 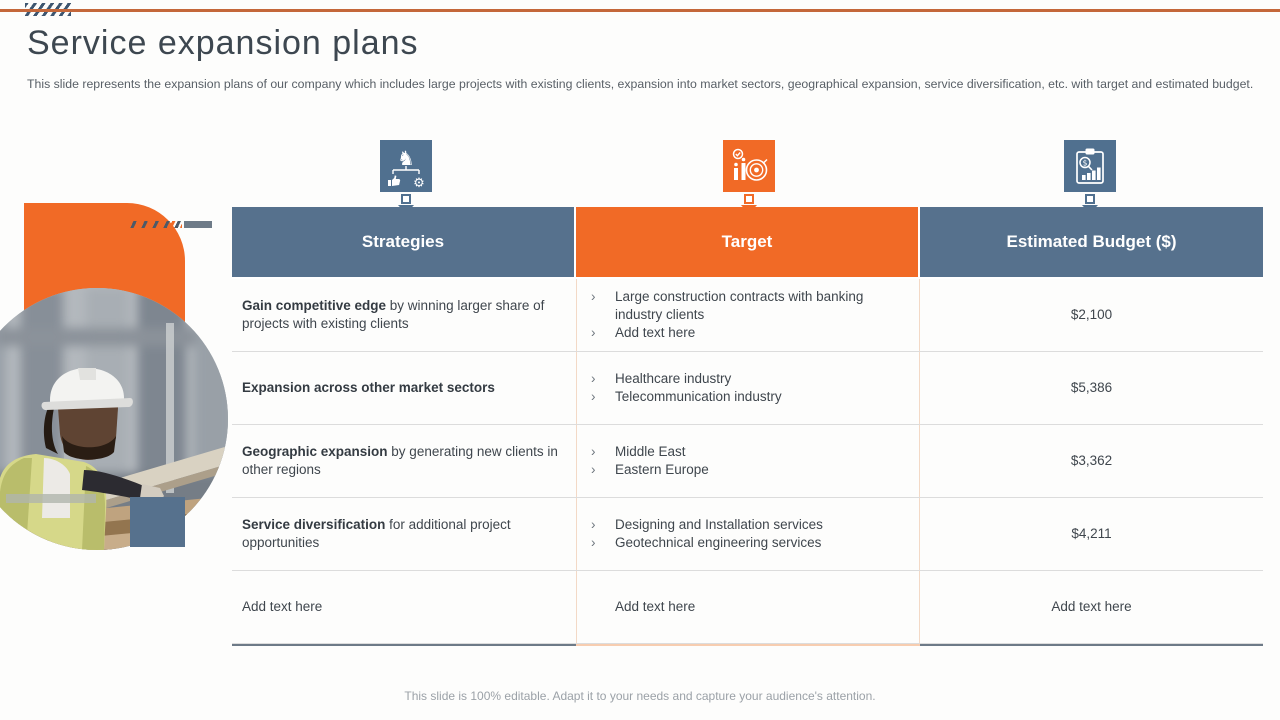 I want to click on target-item: › Designing and Installation services, so click(x=749, y=525).